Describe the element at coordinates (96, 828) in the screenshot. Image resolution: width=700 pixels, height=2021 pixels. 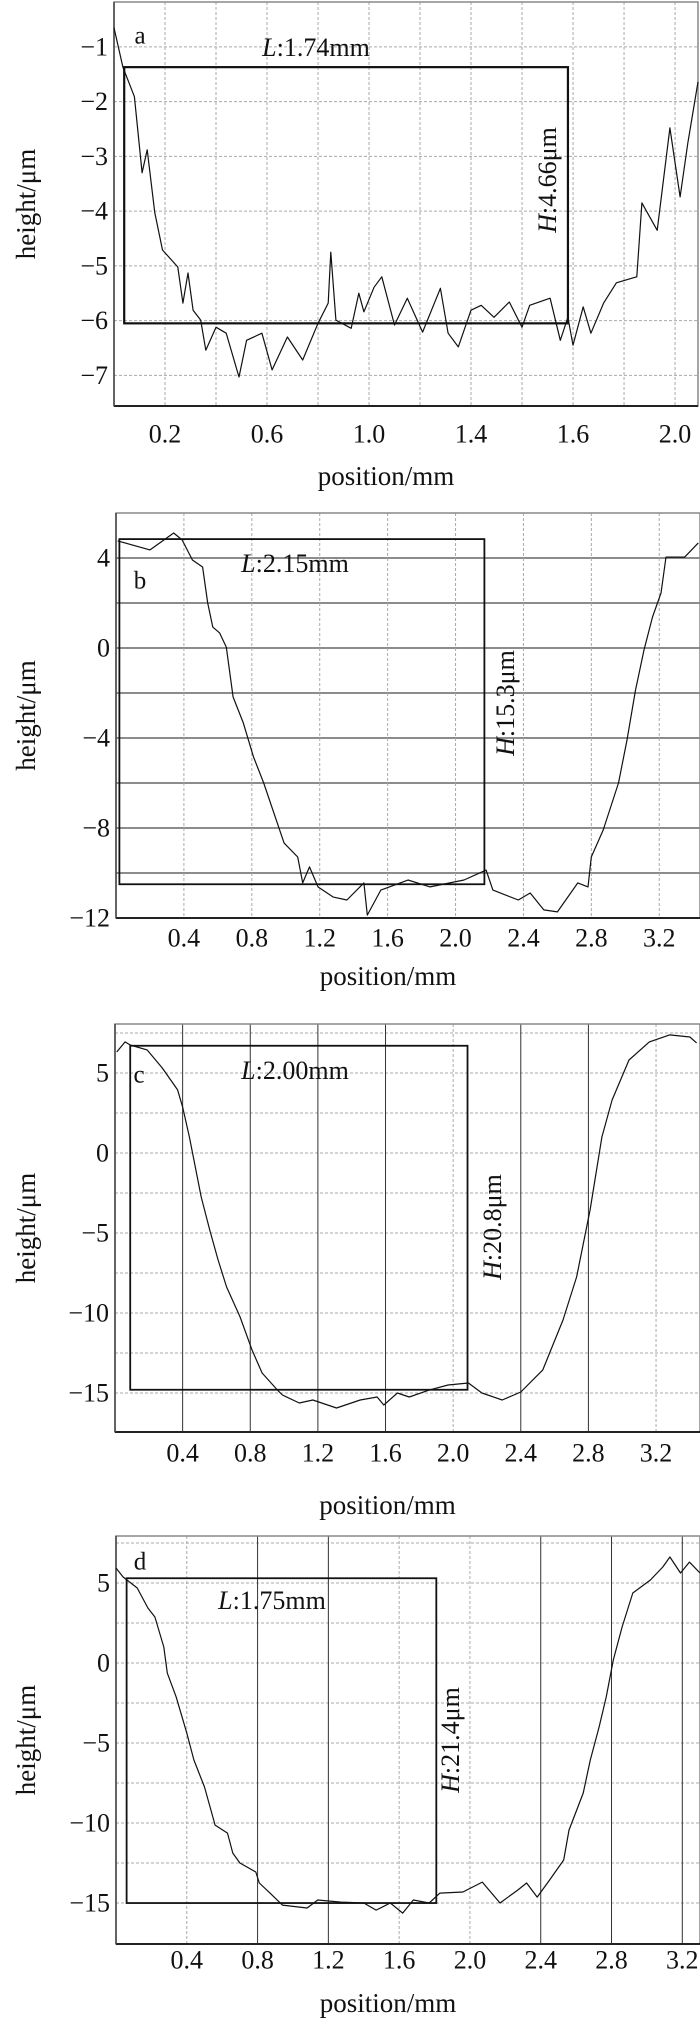
I see `y-tick-label: −8` at that location.